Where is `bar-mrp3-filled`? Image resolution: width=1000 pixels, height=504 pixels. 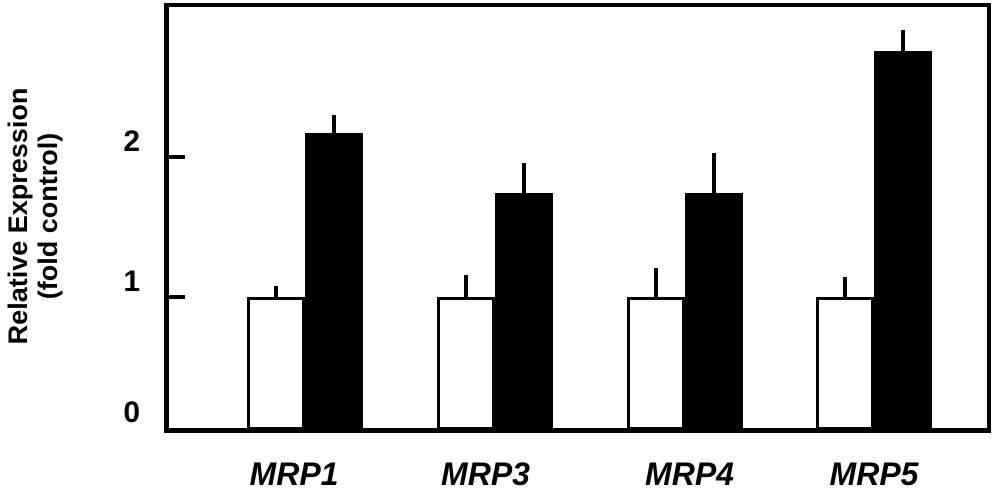 bar-mrp3-filled is located at coordinates (523, 311).